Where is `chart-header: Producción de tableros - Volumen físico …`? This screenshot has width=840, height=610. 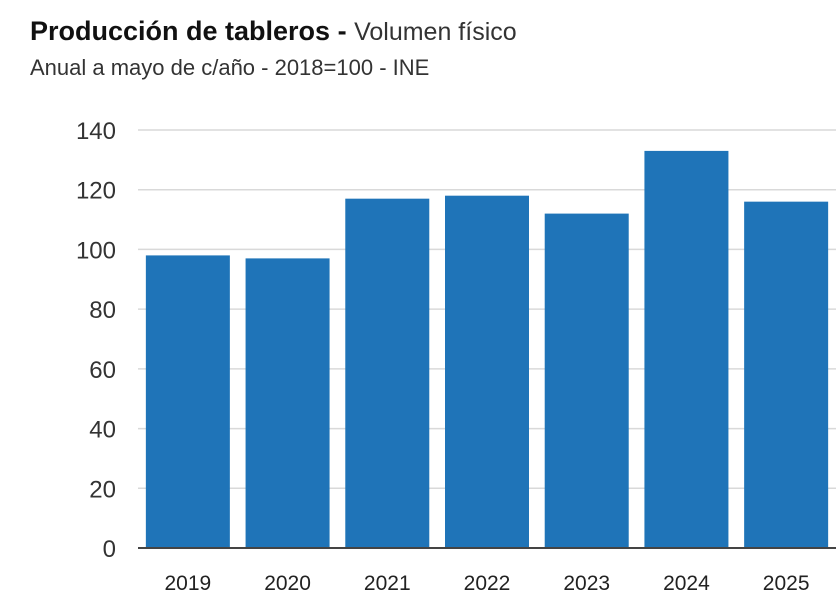 chart-header: Producción de tableros - Volumen físico … is located at coordinates (430, 48).